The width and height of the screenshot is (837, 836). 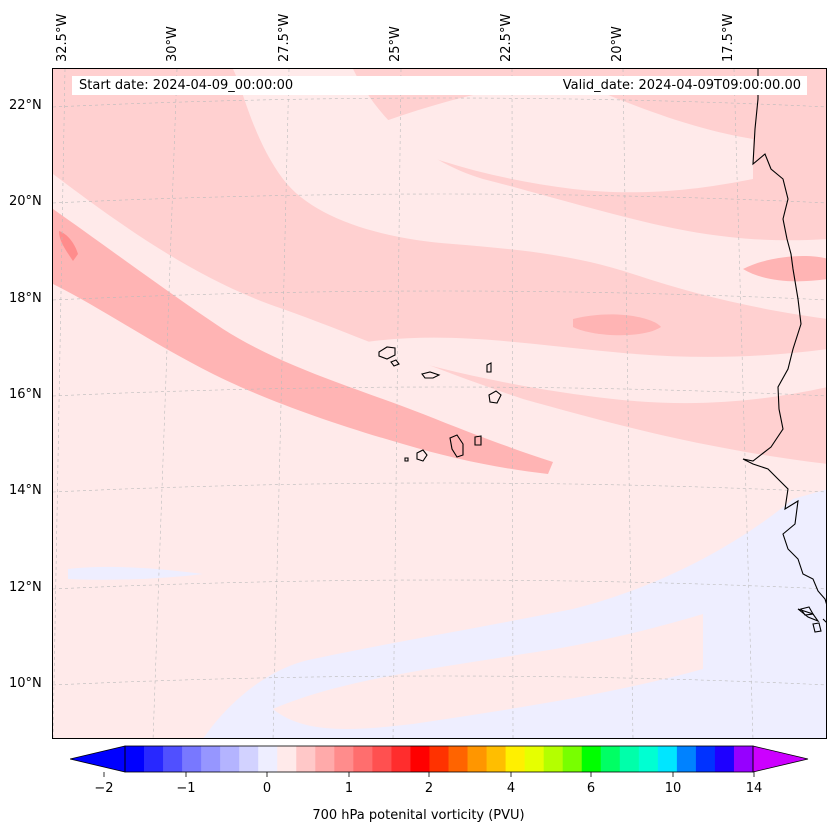 What do you see at coordinates (429, 788) in the screenshot?
I see `colorbar-tick-label: 2` at bounding box center [429, 788].